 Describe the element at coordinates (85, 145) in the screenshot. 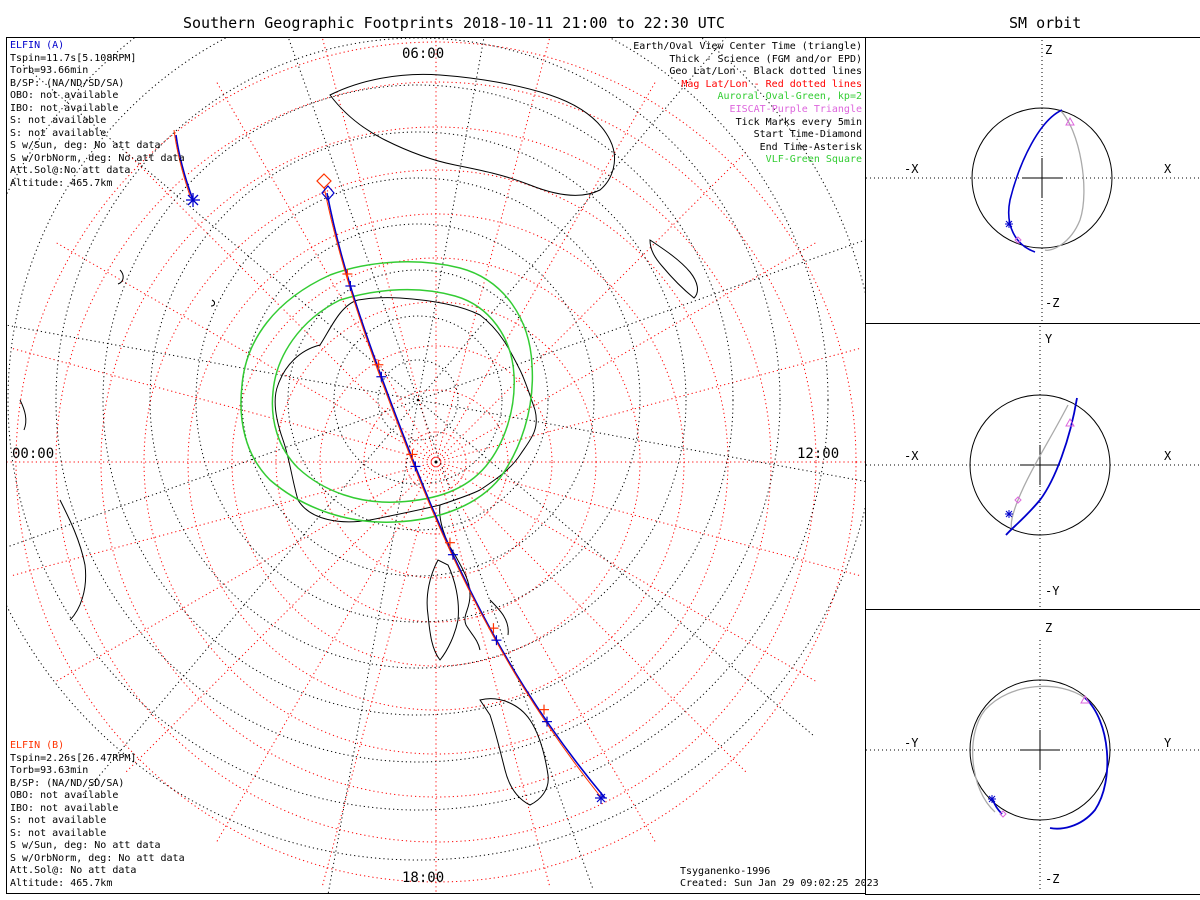

I see `elfin-a-info-line: S w/Sun, deg: No att data` at that location.